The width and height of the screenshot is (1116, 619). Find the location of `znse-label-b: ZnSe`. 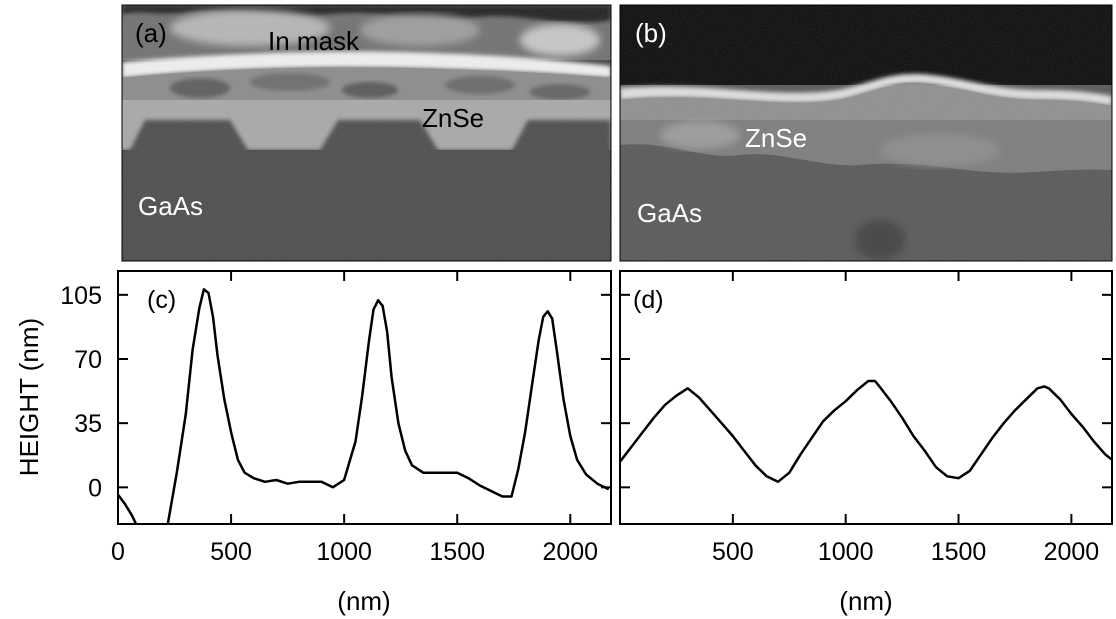

znse-label-b: ZnSe is located at coordinates (776, 138).